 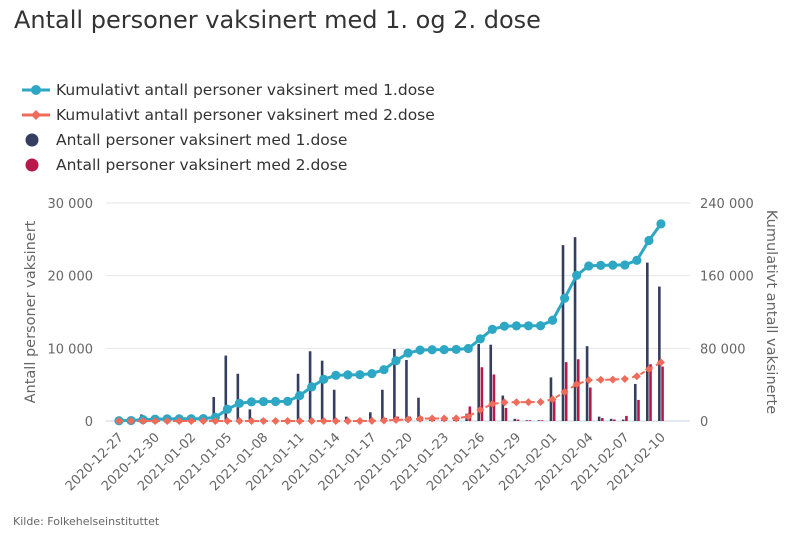 I want to click on legend-item-daily1: Antall personer vaksinert med 1.dose, so click(x=228, y=139).